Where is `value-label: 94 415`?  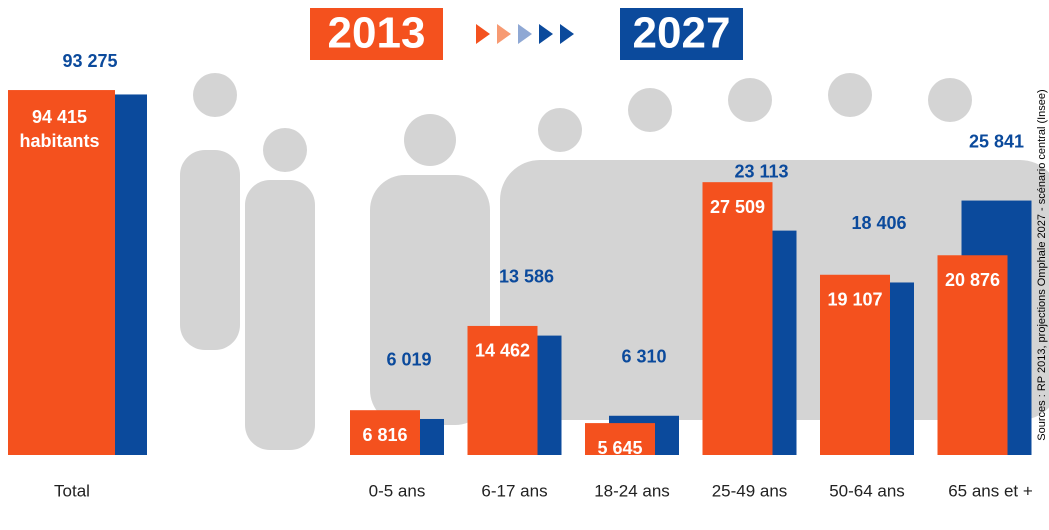
value-label: 94 415 is located at coordinates (59, 117).